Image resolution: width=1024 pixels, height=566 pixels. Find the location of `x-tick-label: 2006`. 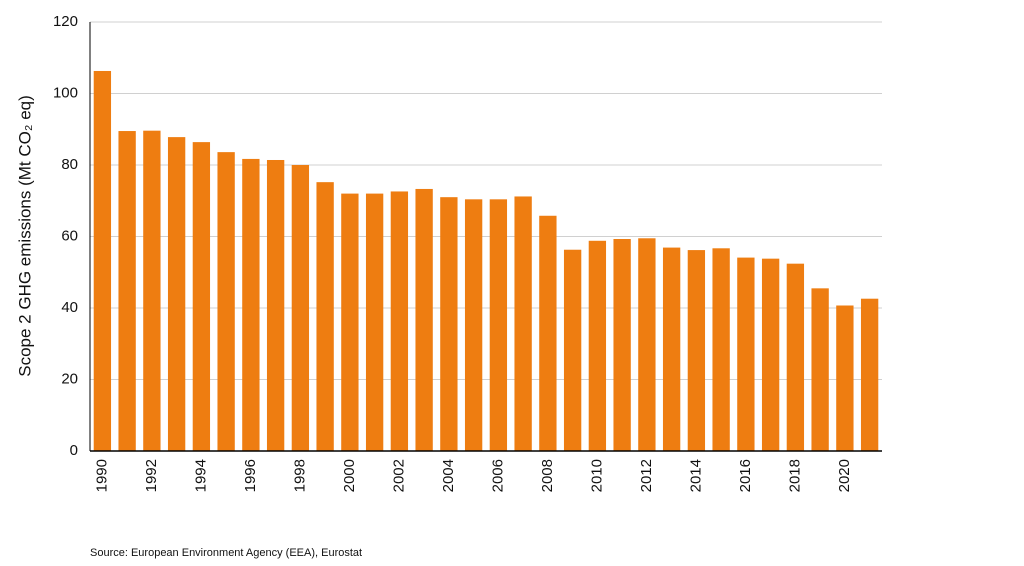

x-tick-label: 2006 is located at coordinates (497, 475).